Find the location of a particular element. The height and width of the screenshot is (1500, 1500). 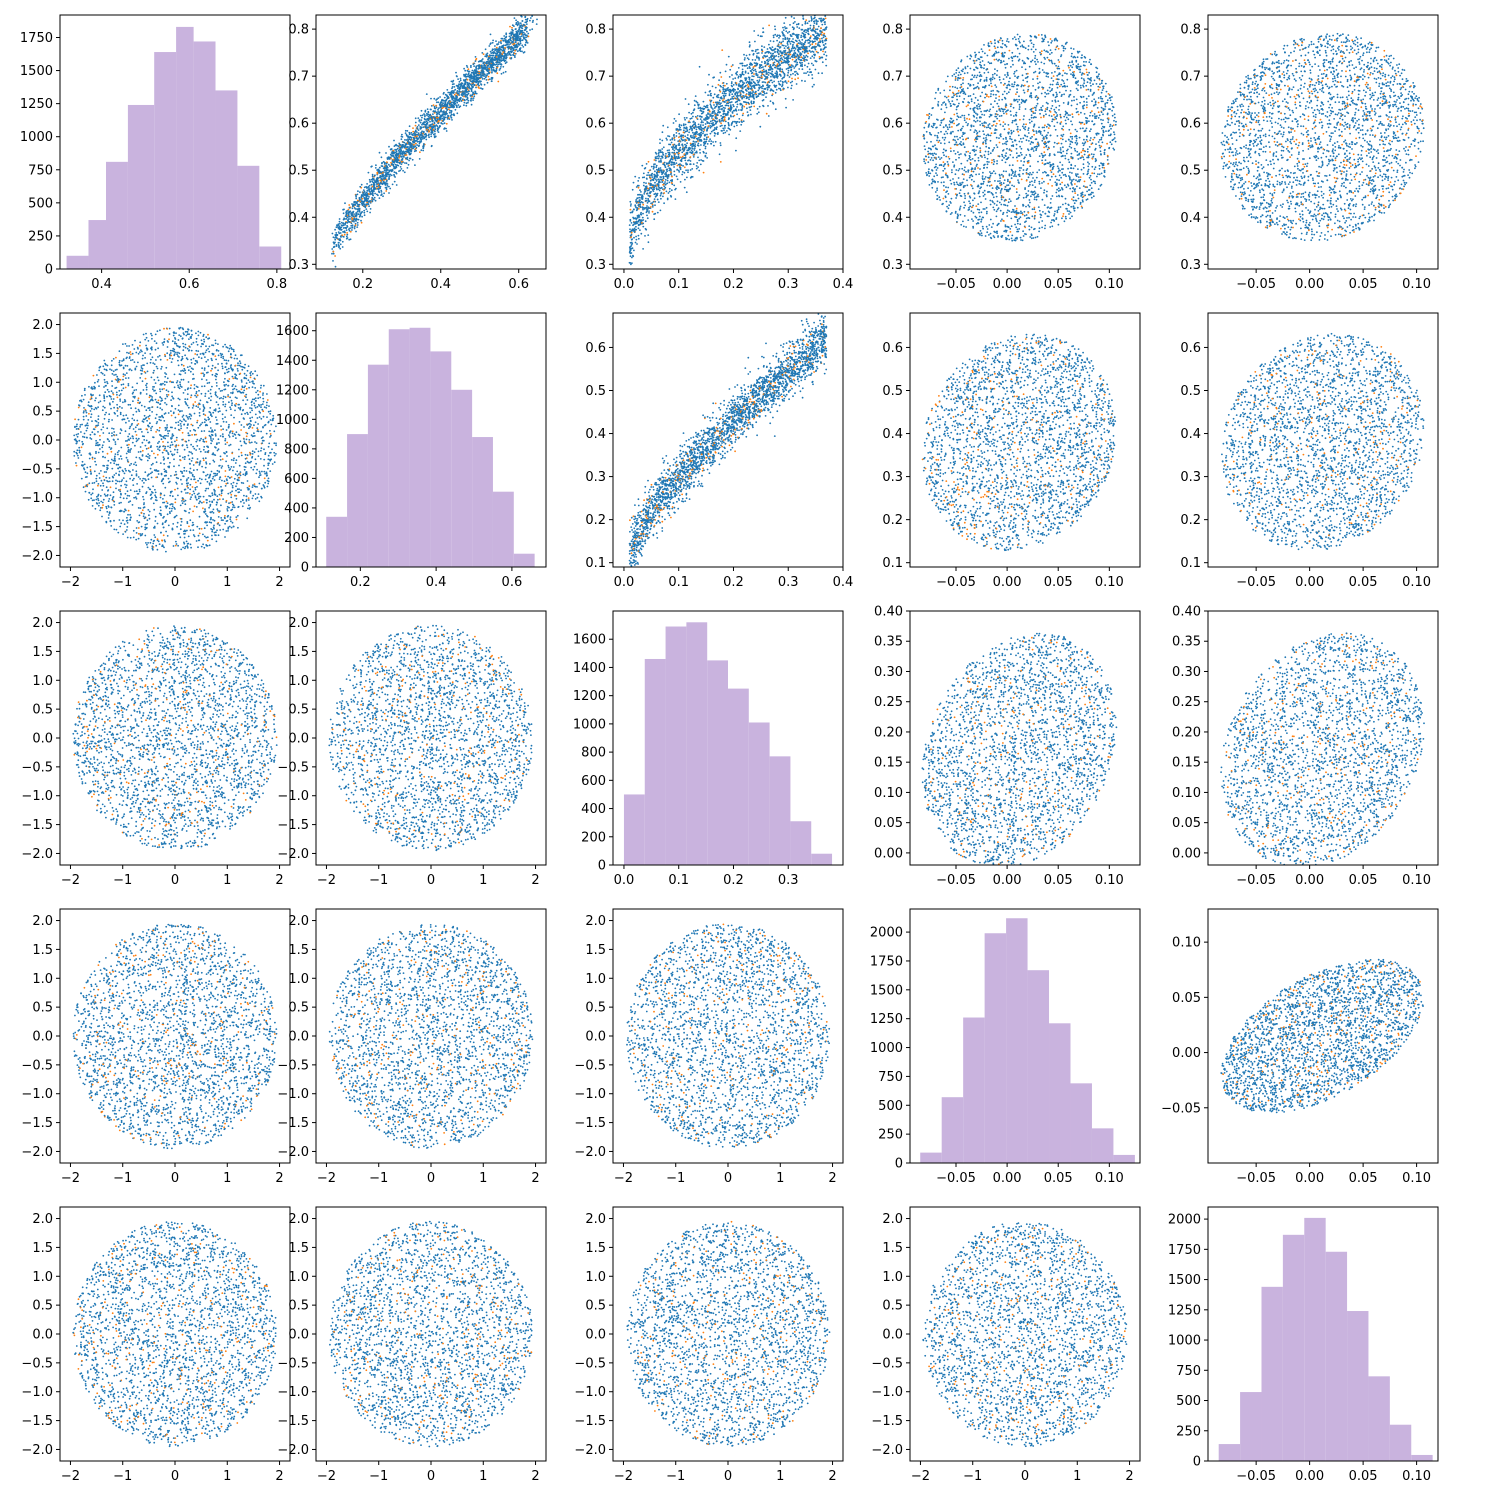

panel-r0-c1-scatter: 0.2 0.4 0.60.30.40.50.60.70.8 is located at coordinates (417, 153).